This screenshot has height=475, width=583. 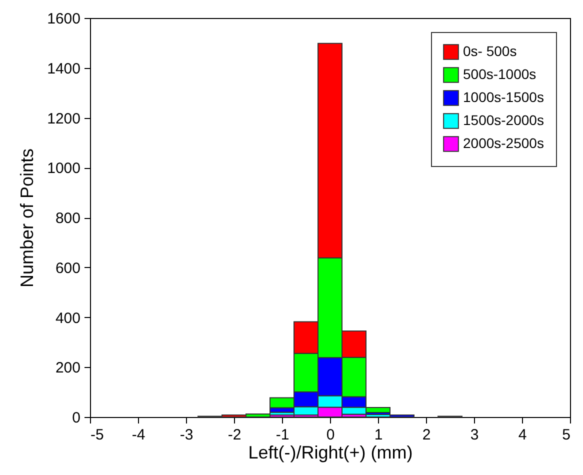 I want to click on y-tick-label: 400, so click(x=67, y=318).